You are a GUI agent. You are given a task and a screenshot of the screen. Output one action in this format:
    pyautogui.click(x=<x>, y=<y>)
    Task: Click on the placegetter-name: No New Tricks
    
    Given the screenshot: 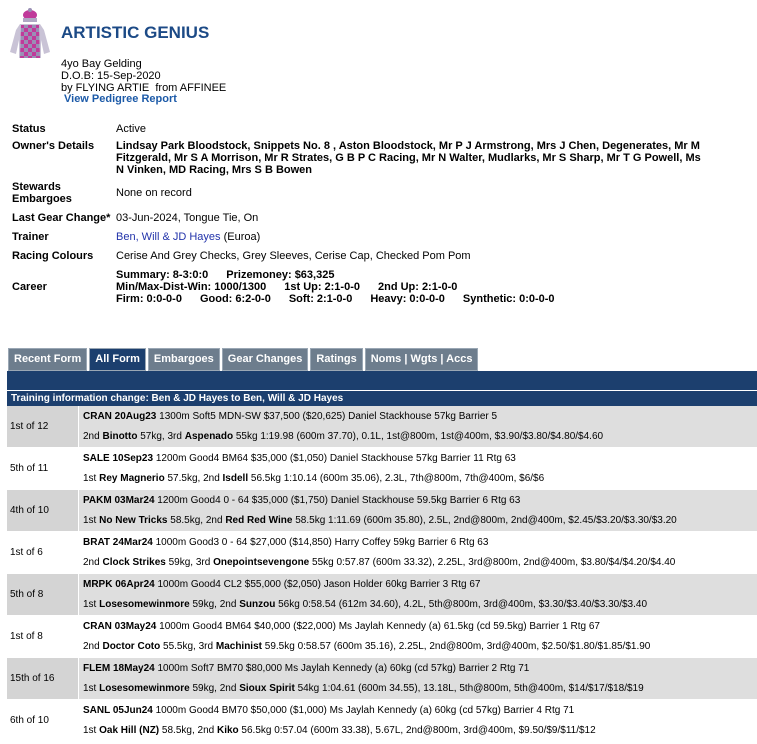 What is the action you would take?
    pyautogui.click(x=133, y=520)
    